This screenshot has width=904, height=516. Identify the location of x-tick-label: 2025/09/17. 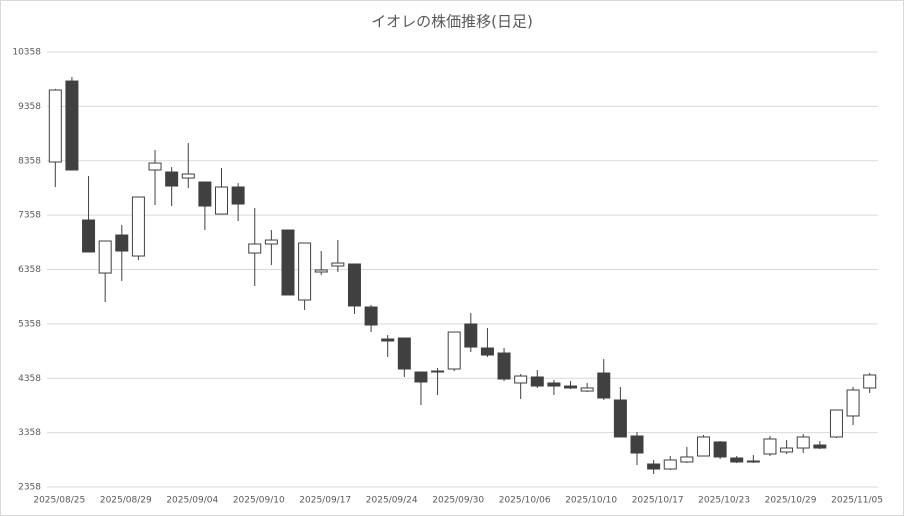
(325, 501).